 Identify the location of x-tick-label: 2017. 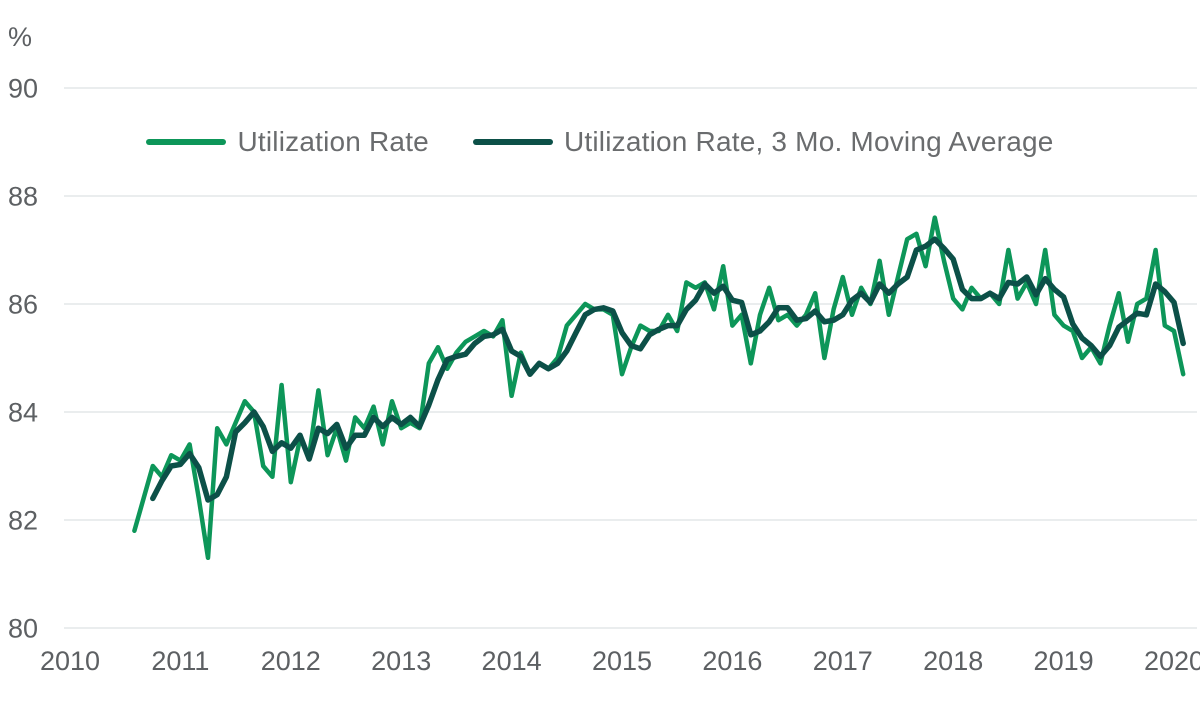
(843, 661).